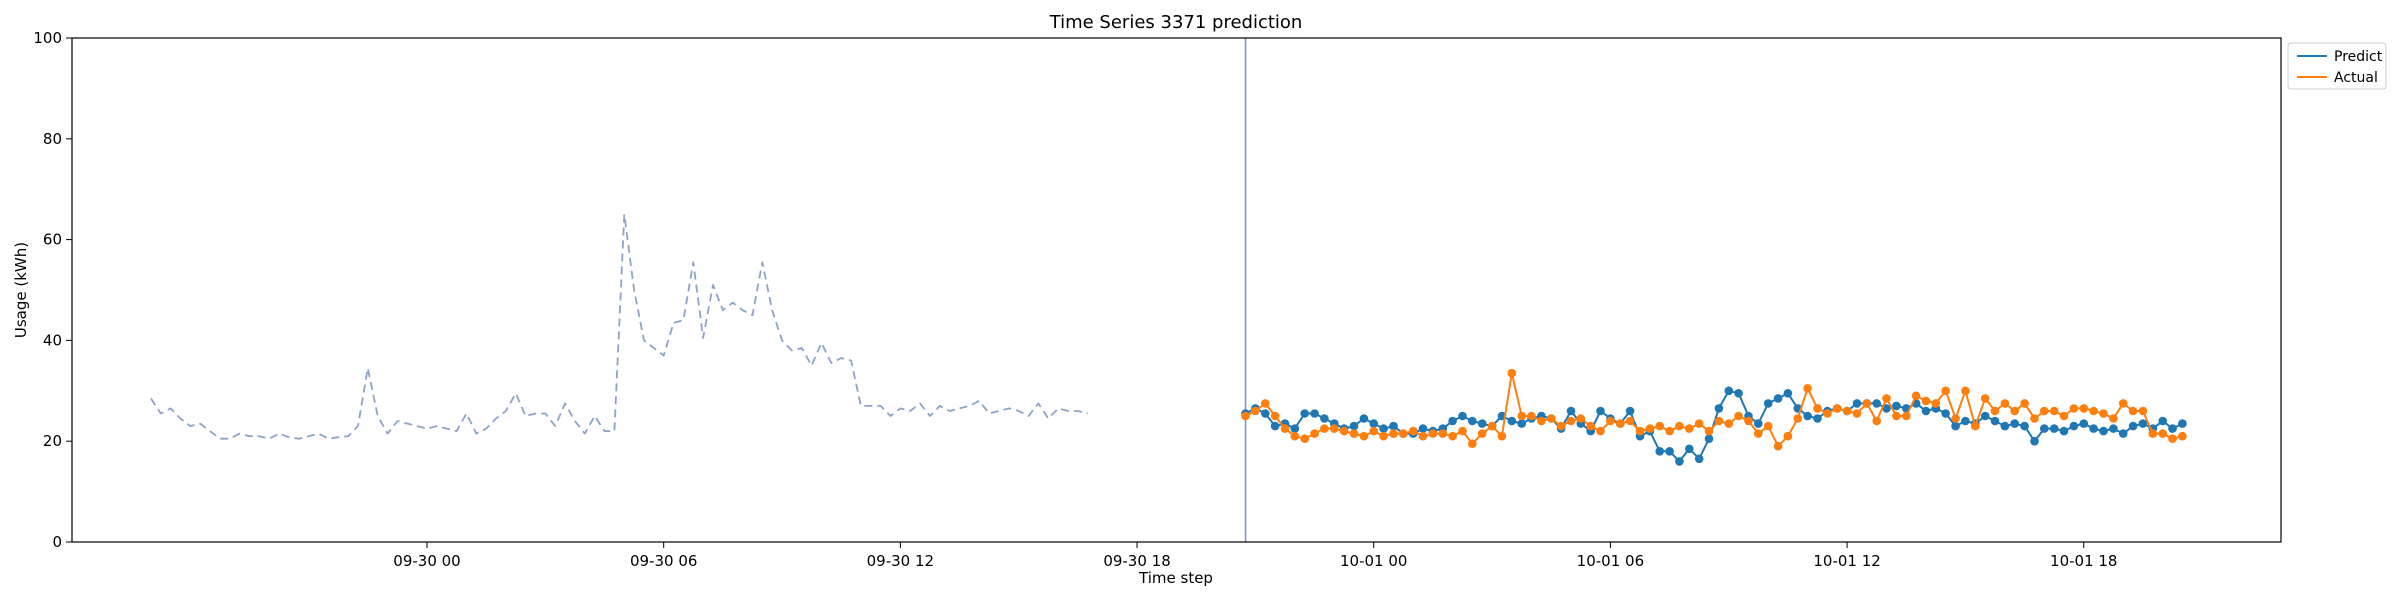  What do you see at coordinates (47, 38) in the screenshot?
I see `y-tick-label: 100` at bounding box center [47, 38].